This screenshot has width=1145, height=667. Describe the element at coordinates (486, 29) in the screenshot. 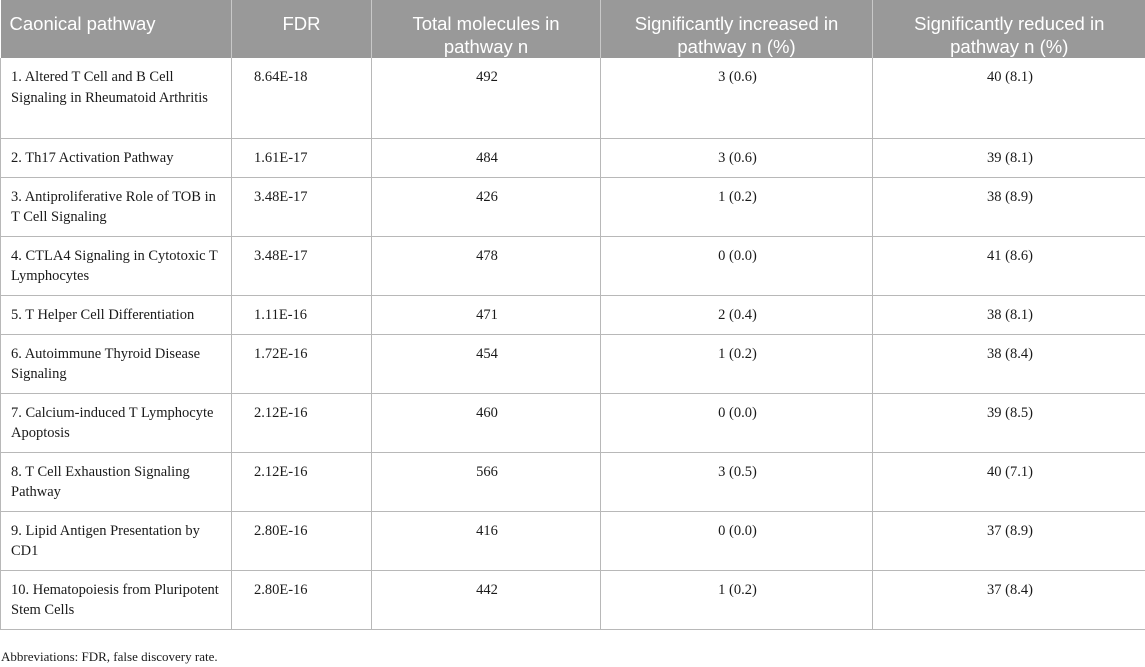

I see `header-total-molecules: Total molecules in pathway n` at that location.